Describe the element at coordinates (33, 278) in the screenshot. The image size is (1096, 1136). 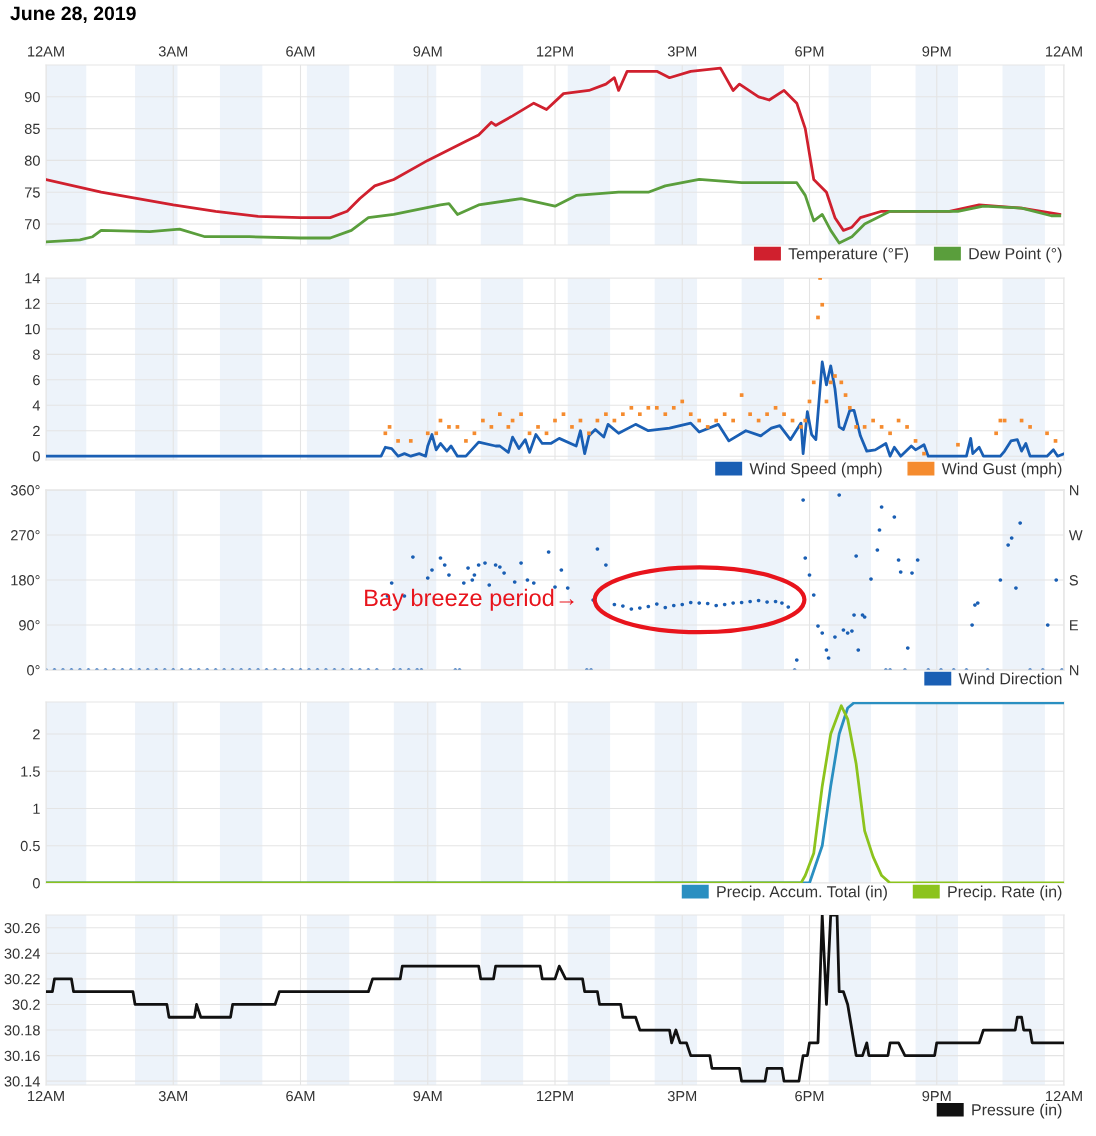
I see `y-tick-label: 14` at that location.